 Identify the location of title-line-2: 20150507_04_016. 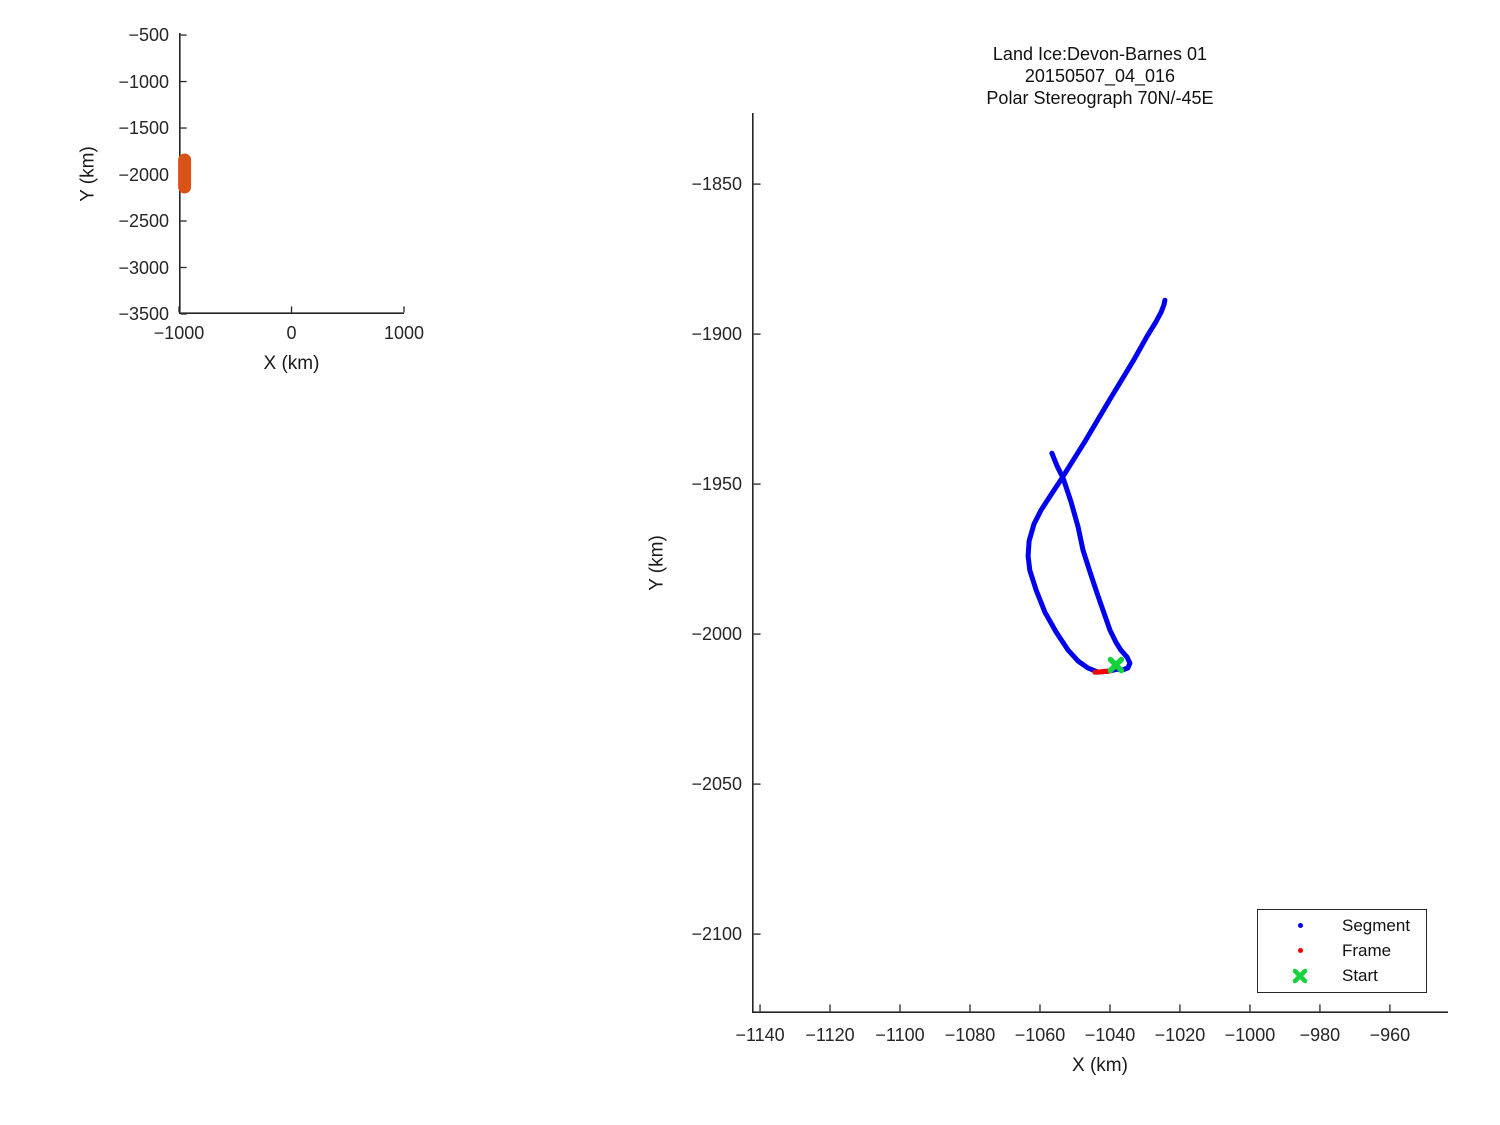
(1100, 76).